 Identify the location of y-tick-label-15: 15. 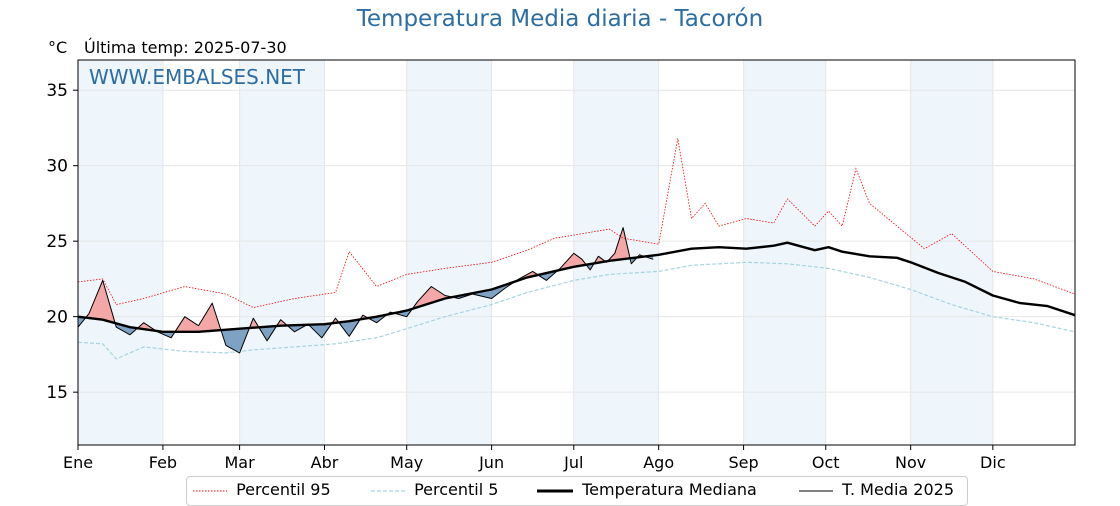
(57, 393).